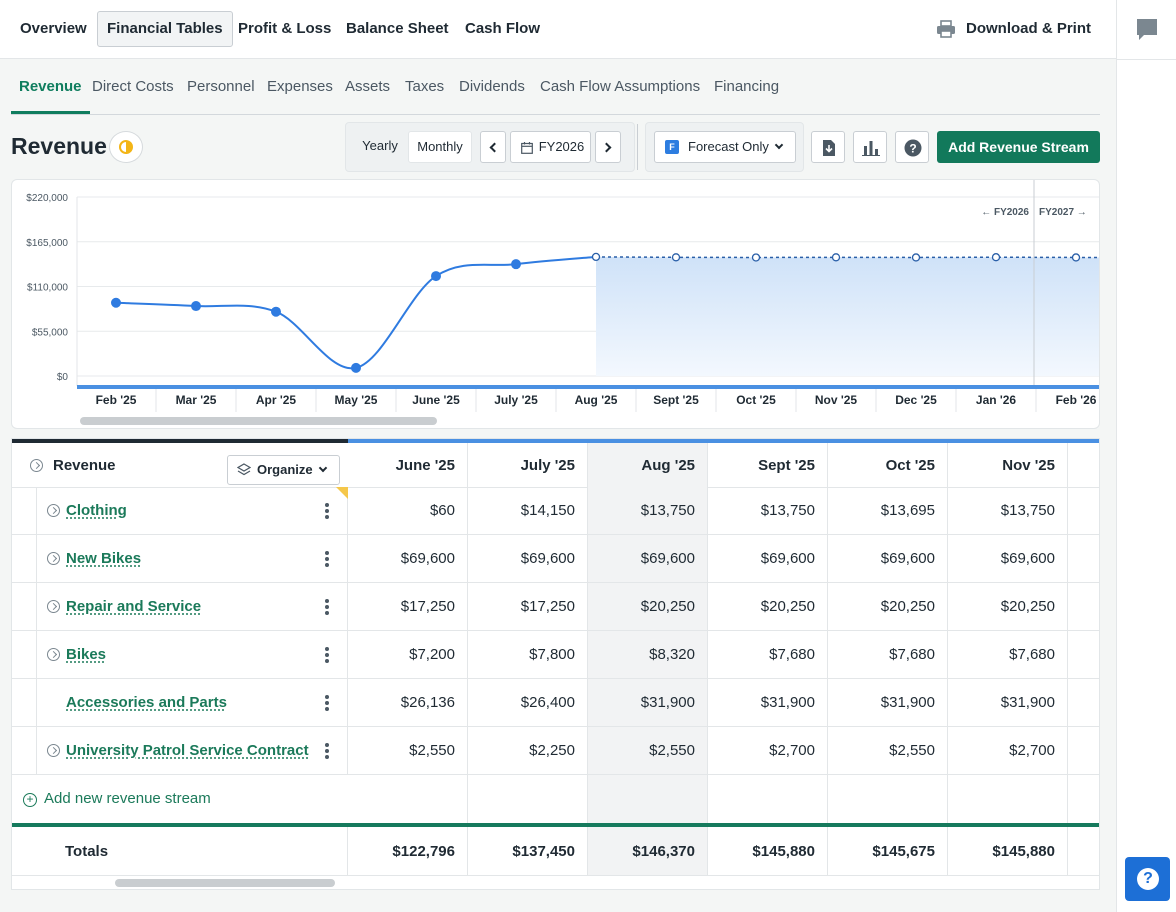  What do you see at coordinates (134, 606) in the screenshot?
I see `revenue-stream-link: Repair and Service` at bounding box center [134, 606].